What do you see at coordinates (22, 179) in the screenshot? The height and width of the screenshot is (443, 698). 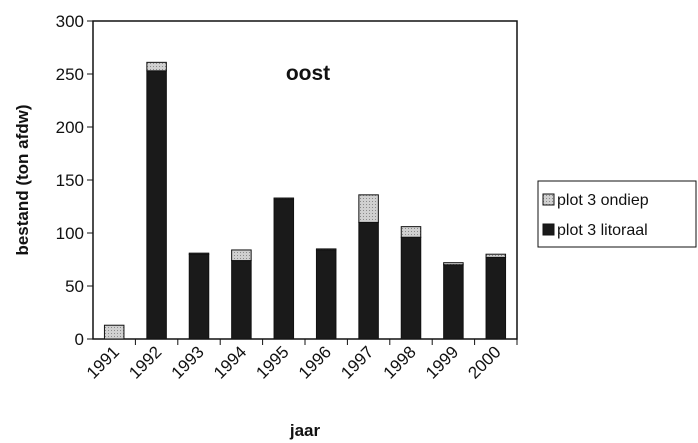 I see `y-axis-title: bestand (ton afdw)` at bounding box center [22, 179].